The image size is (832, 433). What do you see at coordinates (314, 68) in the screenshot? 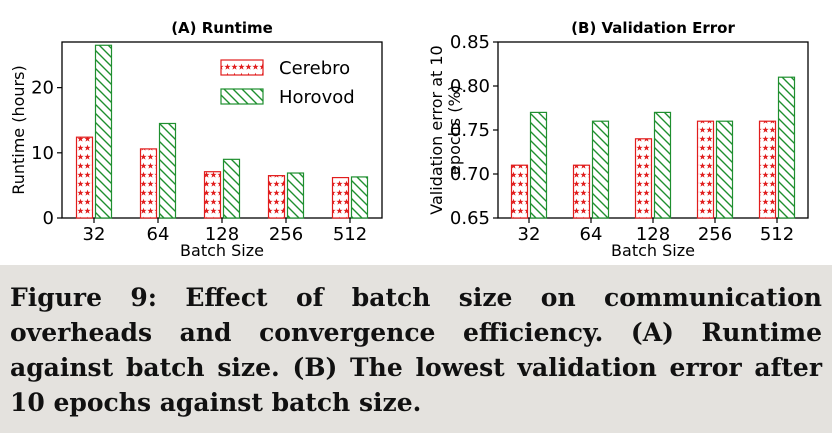
I see `legend-label-cerebro: Cerebro` at bounding box center [314, 68].